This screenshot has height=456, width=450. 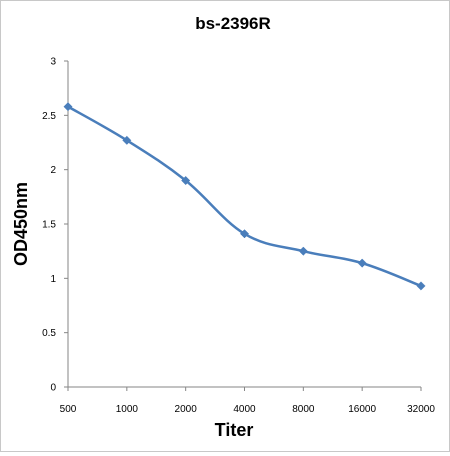 I want to click on y-tick-label: 1.5, so click(x=49, y=225).